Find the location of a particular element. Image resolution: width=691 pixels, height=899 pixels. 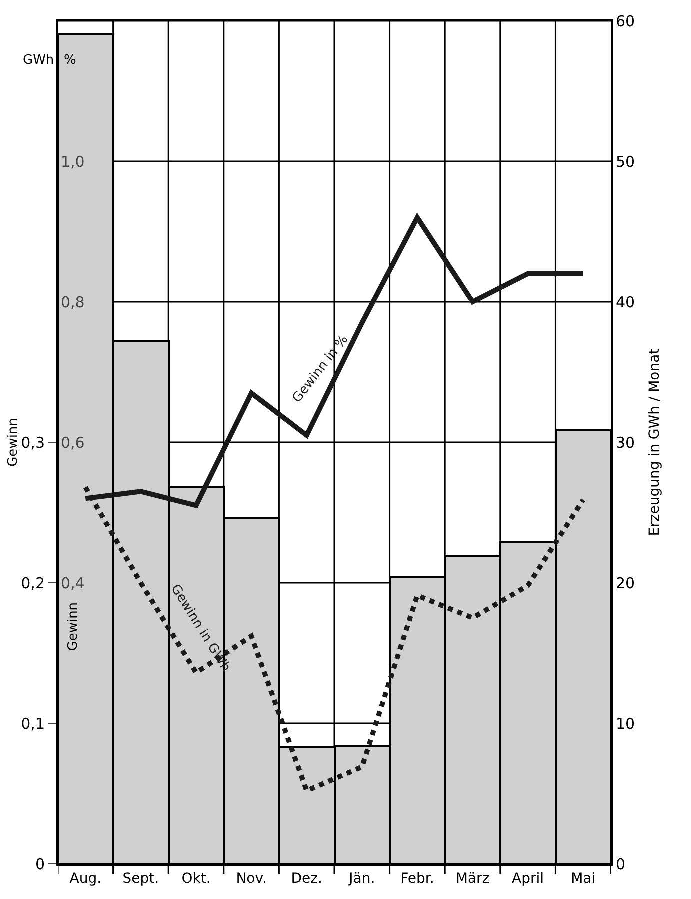

text: GWh is located at coordinates (38, 60).